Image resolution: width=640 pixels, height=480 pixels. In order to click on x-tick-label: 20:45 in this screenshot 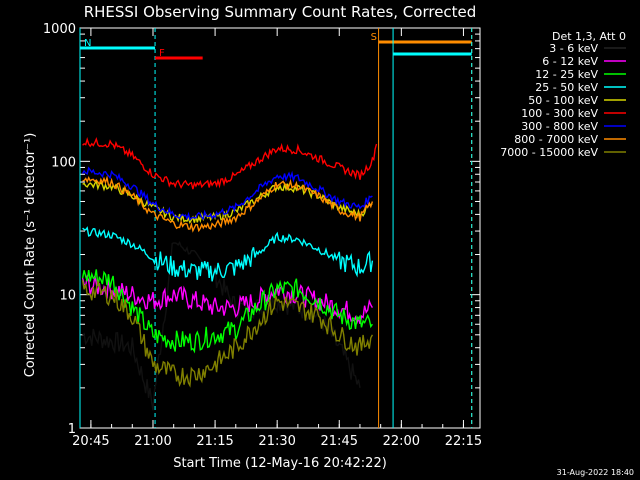, I will do `click(90, 441)`.